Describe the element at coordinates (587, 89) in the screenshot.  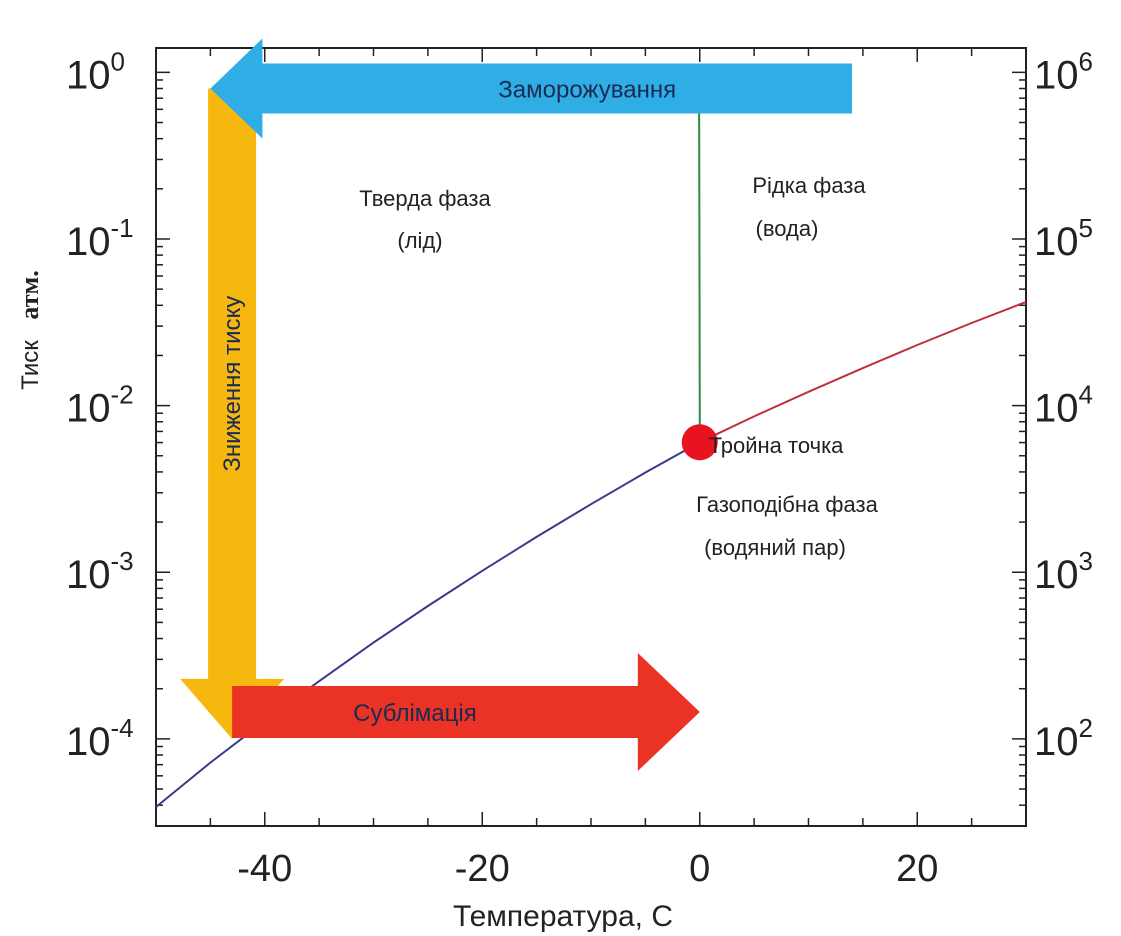
I see `freezing-arrow-label: Заморожування` at that location.